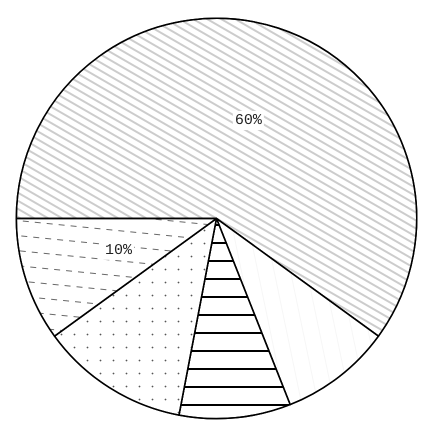 The image size is (433, 437). I want to click on data-label: 60%, so click(248, 120).